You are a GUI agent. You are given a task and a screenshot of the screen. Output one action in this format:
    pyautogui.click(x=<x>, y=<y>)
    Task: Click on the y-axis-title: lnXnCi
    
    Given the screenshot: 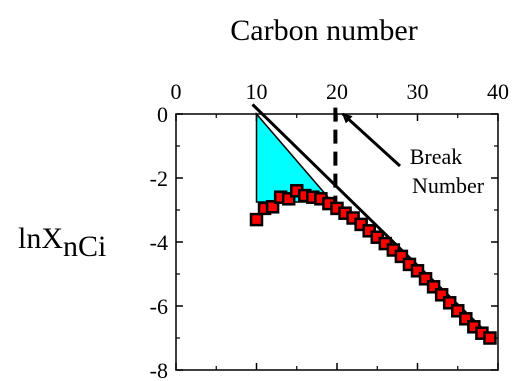 What is the action you would take?
    pyautogui.click(x=62, y=242)
    